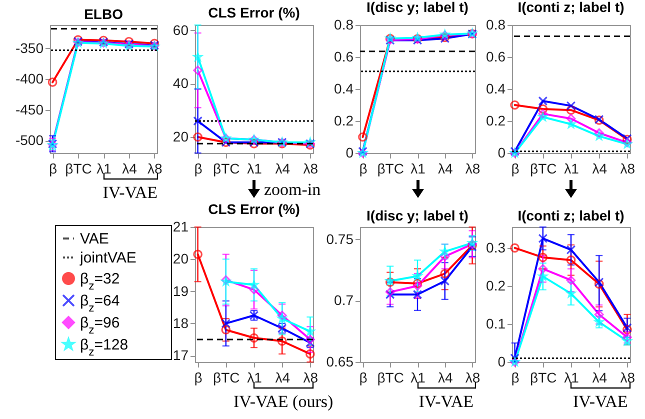  What do you see at coordinates (180, 226) in the screenshot?
I see `y-tick-label: 21` at bounding box center [180, 226].